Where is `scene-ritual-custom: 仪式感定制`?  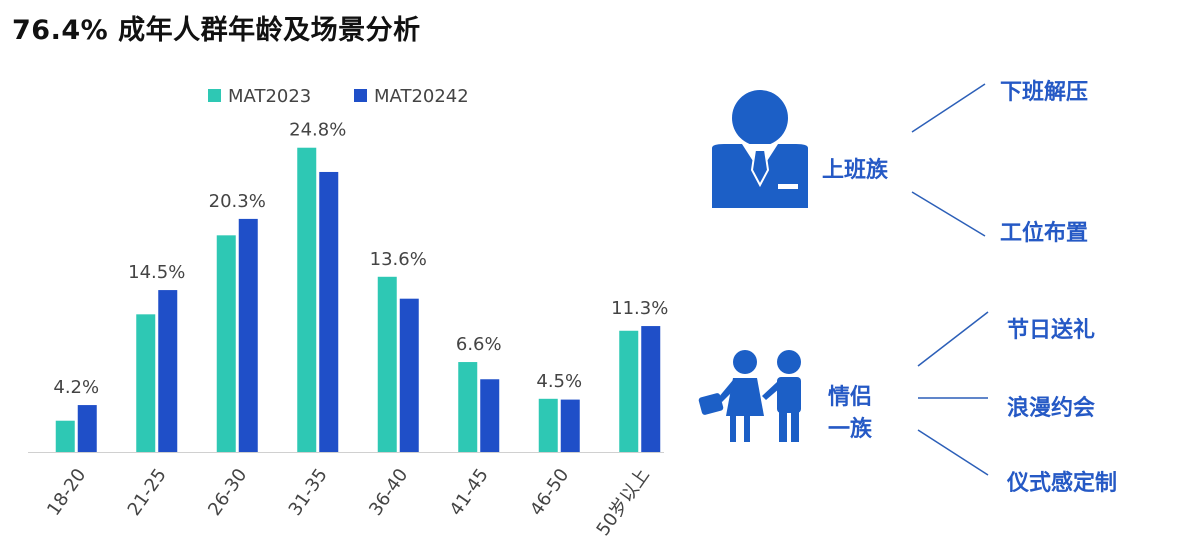
scene-ritual-custom: 仪式感定制 is located at coordinates (1062, 483).